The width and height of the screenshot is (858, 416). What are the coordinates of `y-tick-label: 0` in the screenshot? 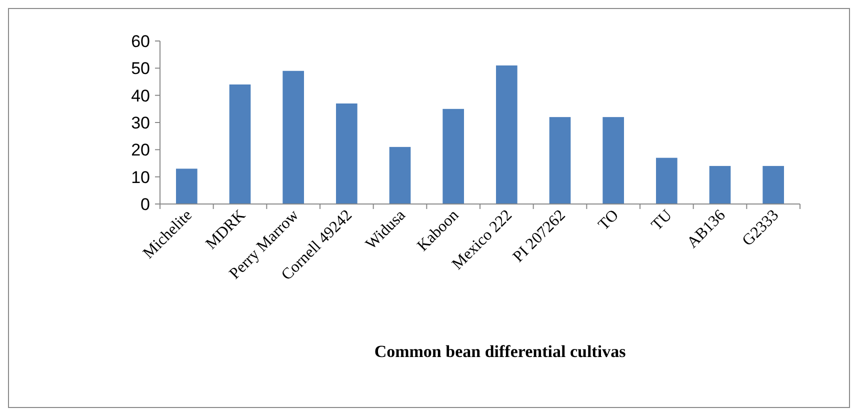 It's located at (145, 204).